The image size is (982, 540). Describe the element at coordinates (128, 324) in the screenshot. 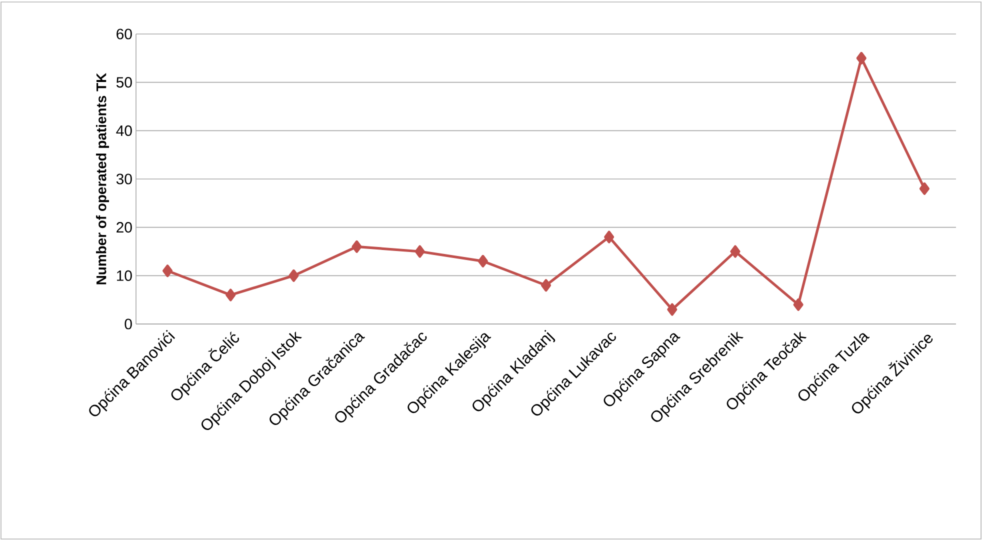

I see `y-tick-label: 0` at that location.